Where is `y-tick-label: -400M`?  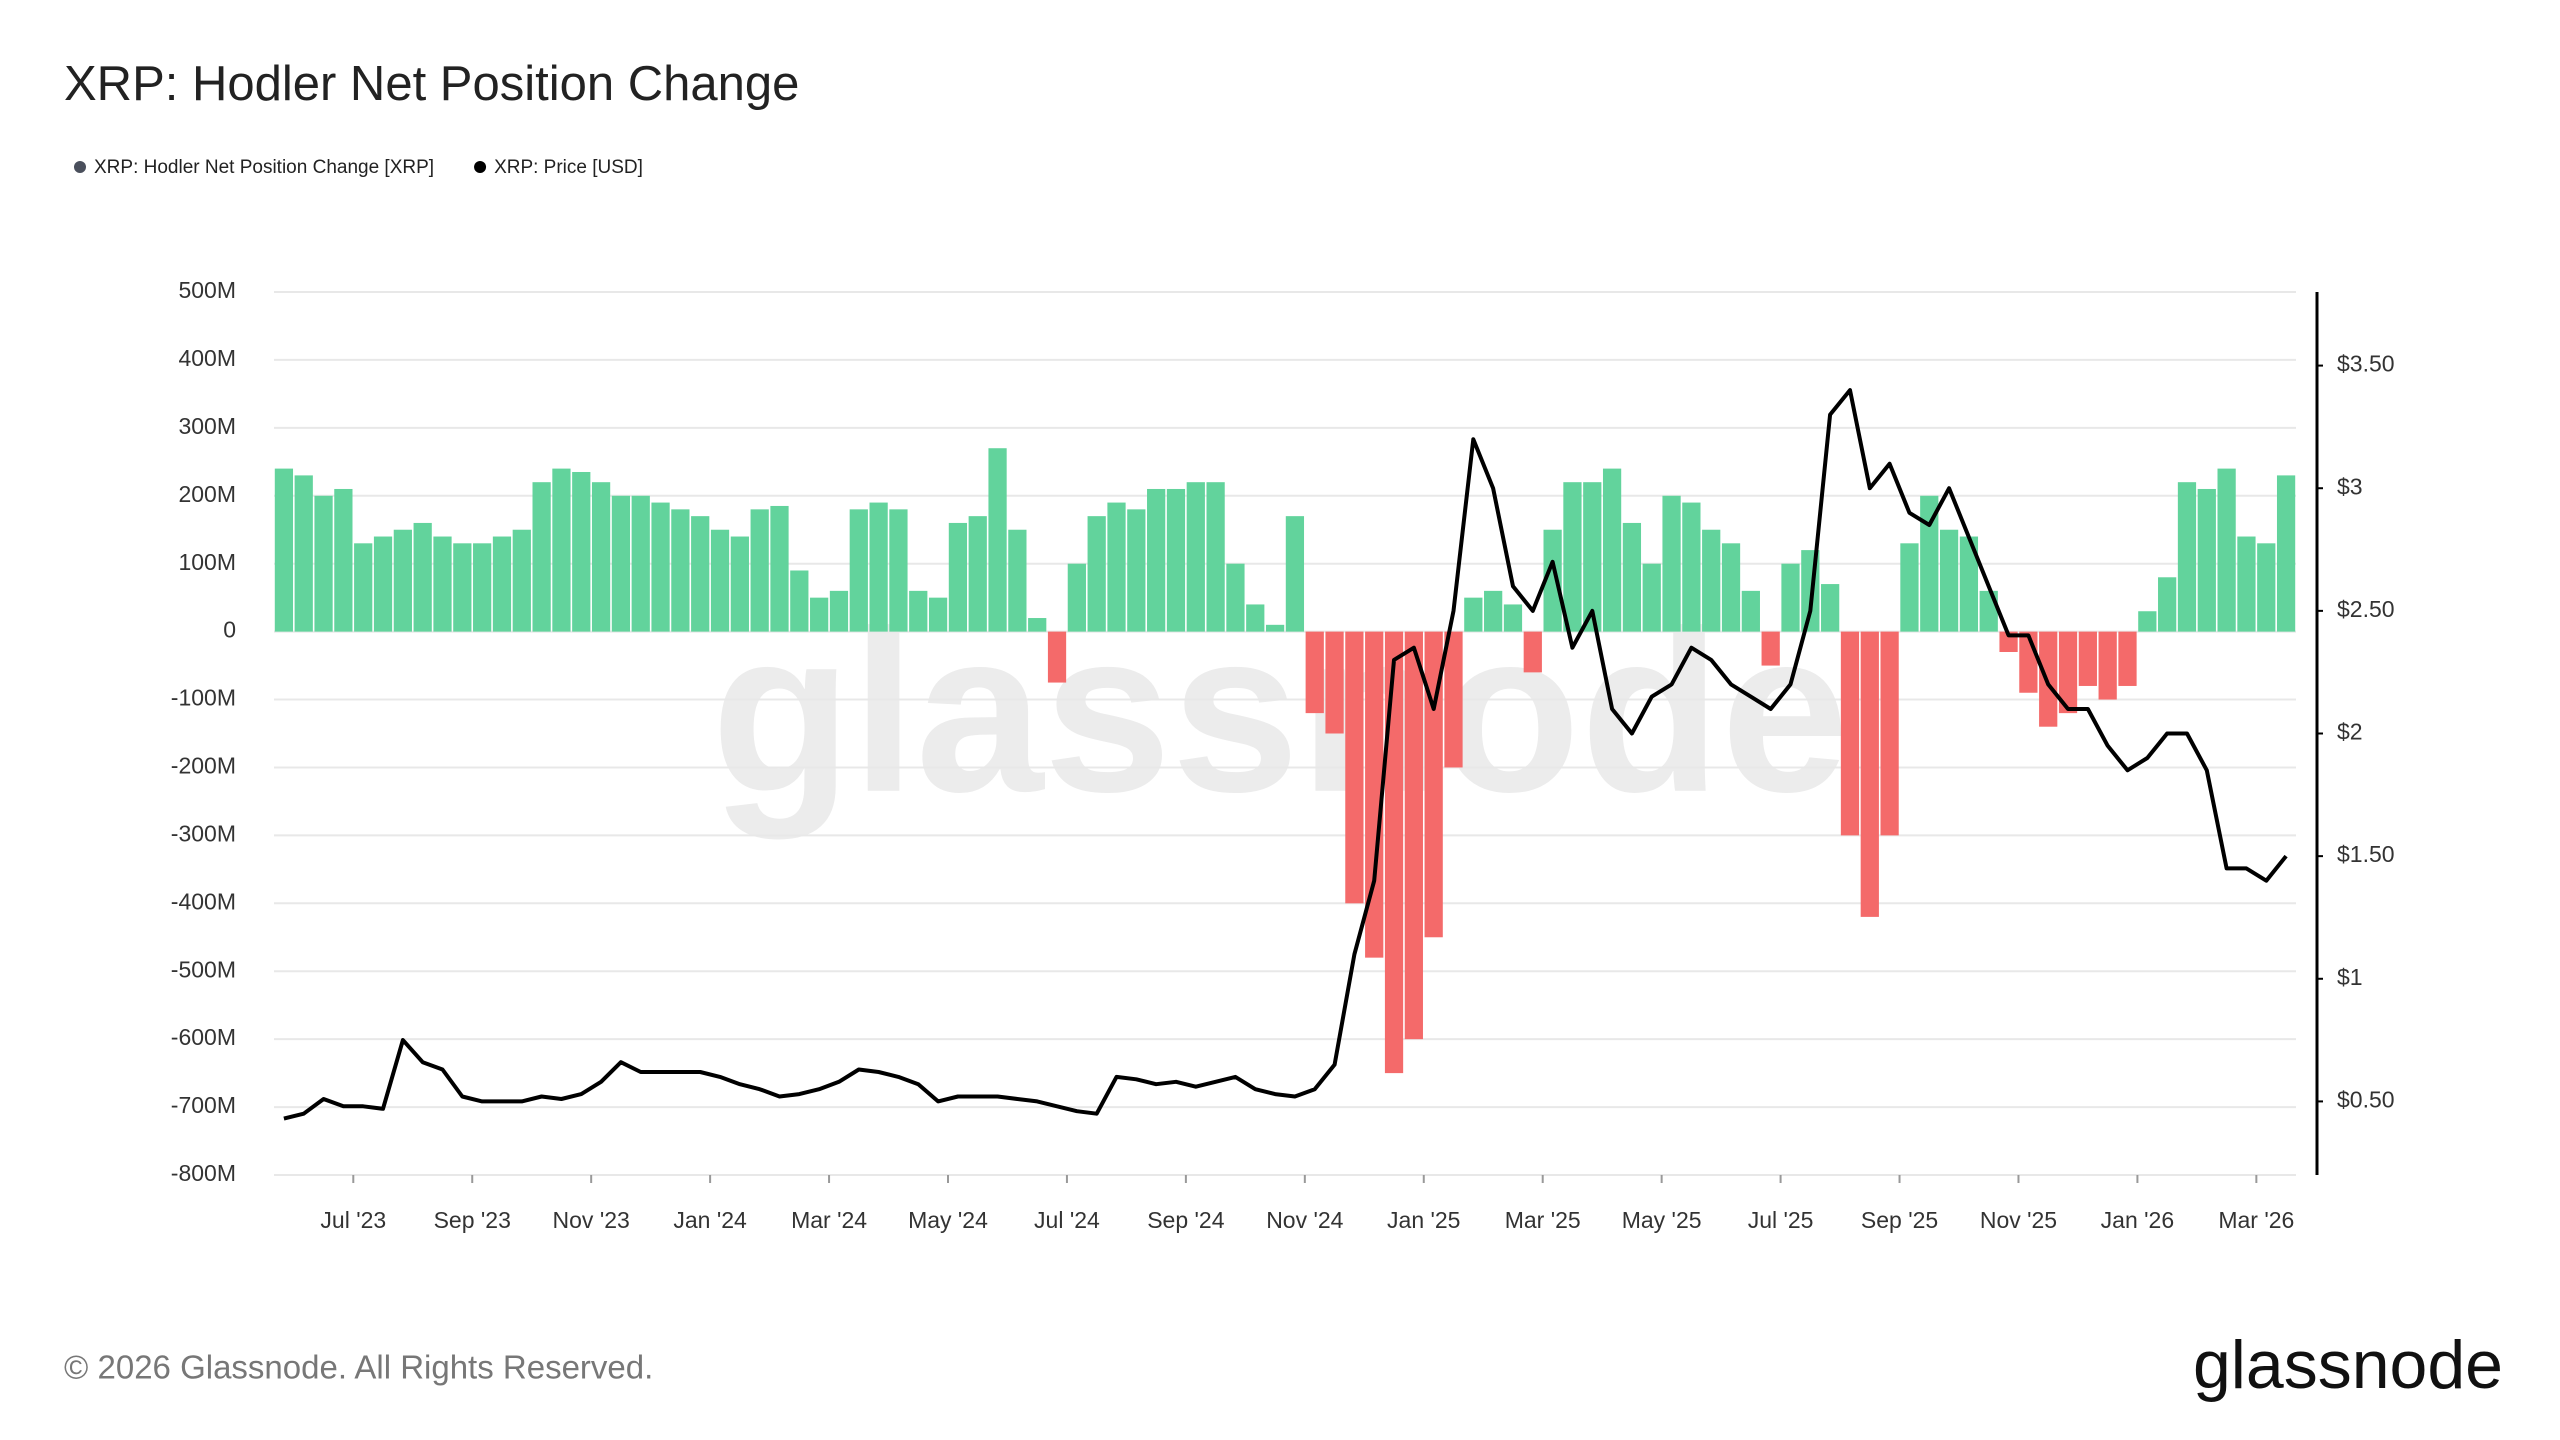
y-tick-label: -400M is located at coordinates (203, 901).